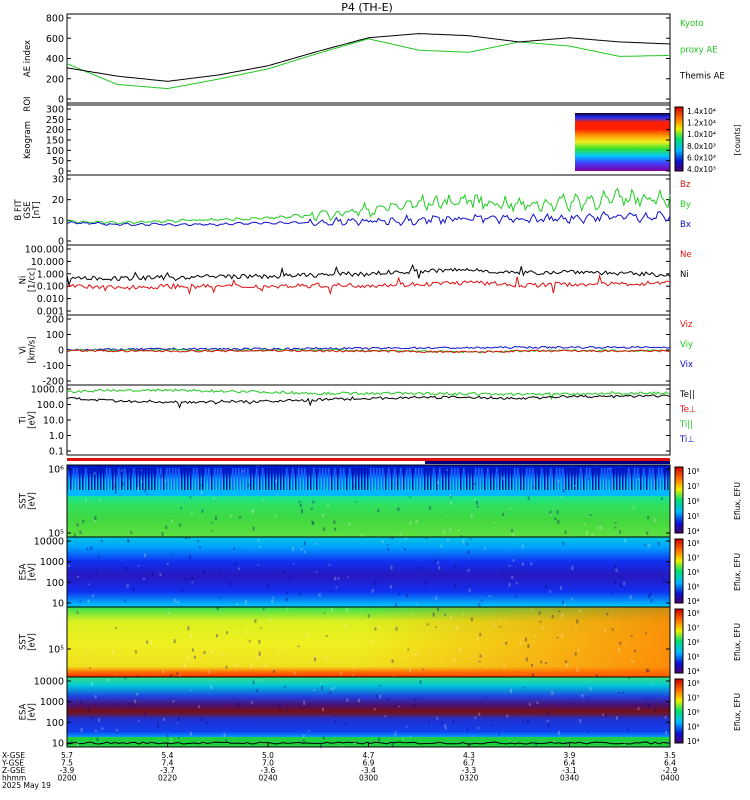 Image resolution: width=750 pixels, height=800 pixels. What do you see at coordinates (737, 572) in the screenshot?
I see `colorbar-title: Eflux, EFU` at bounding box center [737, 572].